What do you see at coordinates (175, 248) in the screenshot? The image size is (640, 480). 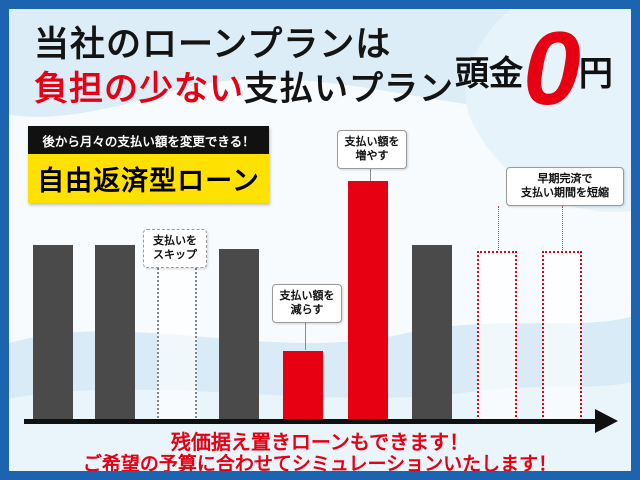 I see `callout-skip-payment: 支払いを スキップ` at bounding box center [175, 248].